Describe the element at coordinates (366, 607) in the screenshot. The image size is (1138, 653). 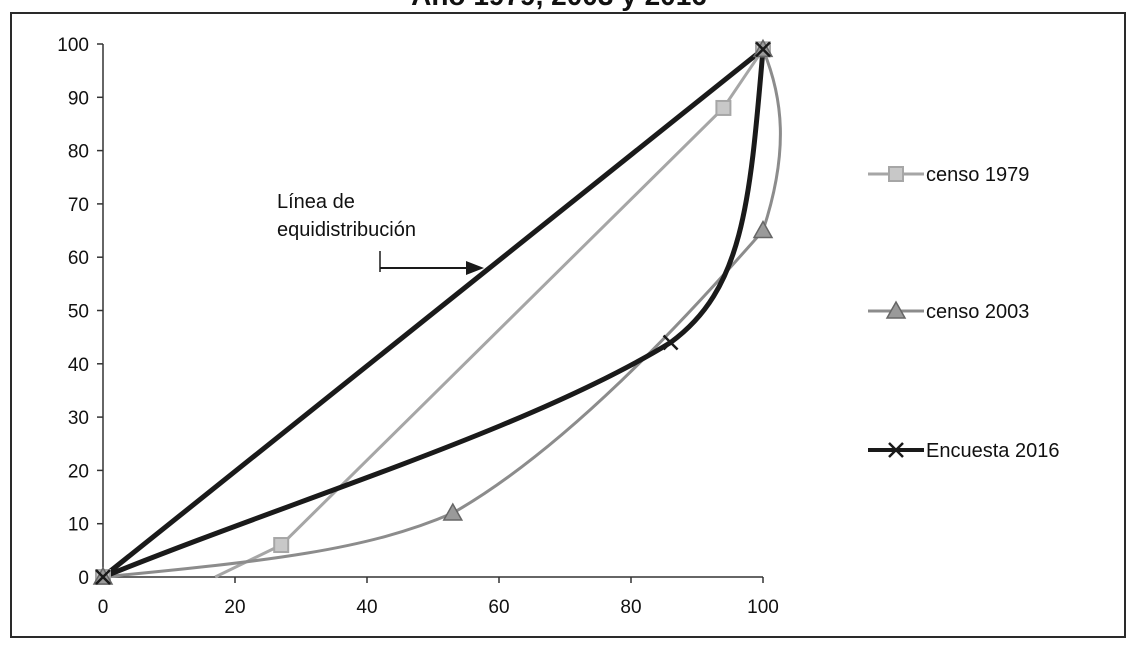
I see `x-tick-label: 40` at that location.